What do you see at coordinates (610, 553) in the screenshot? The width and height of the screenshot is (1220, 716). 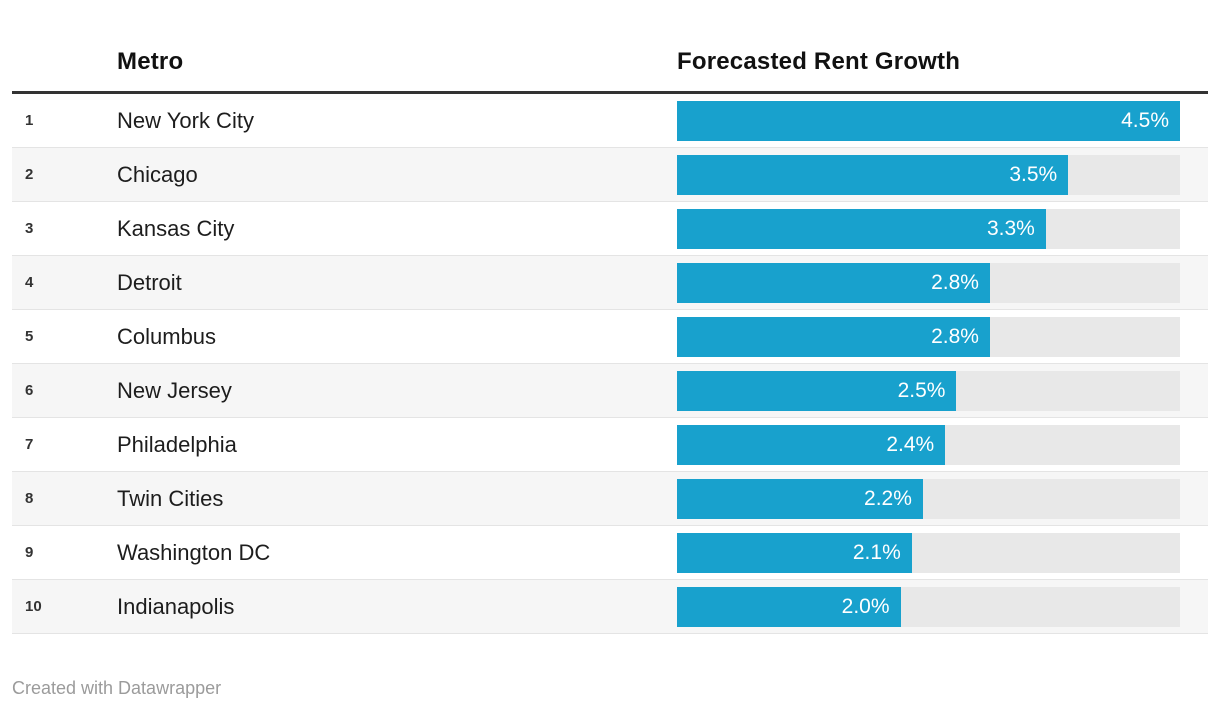 I see `table-row: 9 Washington DC 2.1%` at bounding box center [610, 553].